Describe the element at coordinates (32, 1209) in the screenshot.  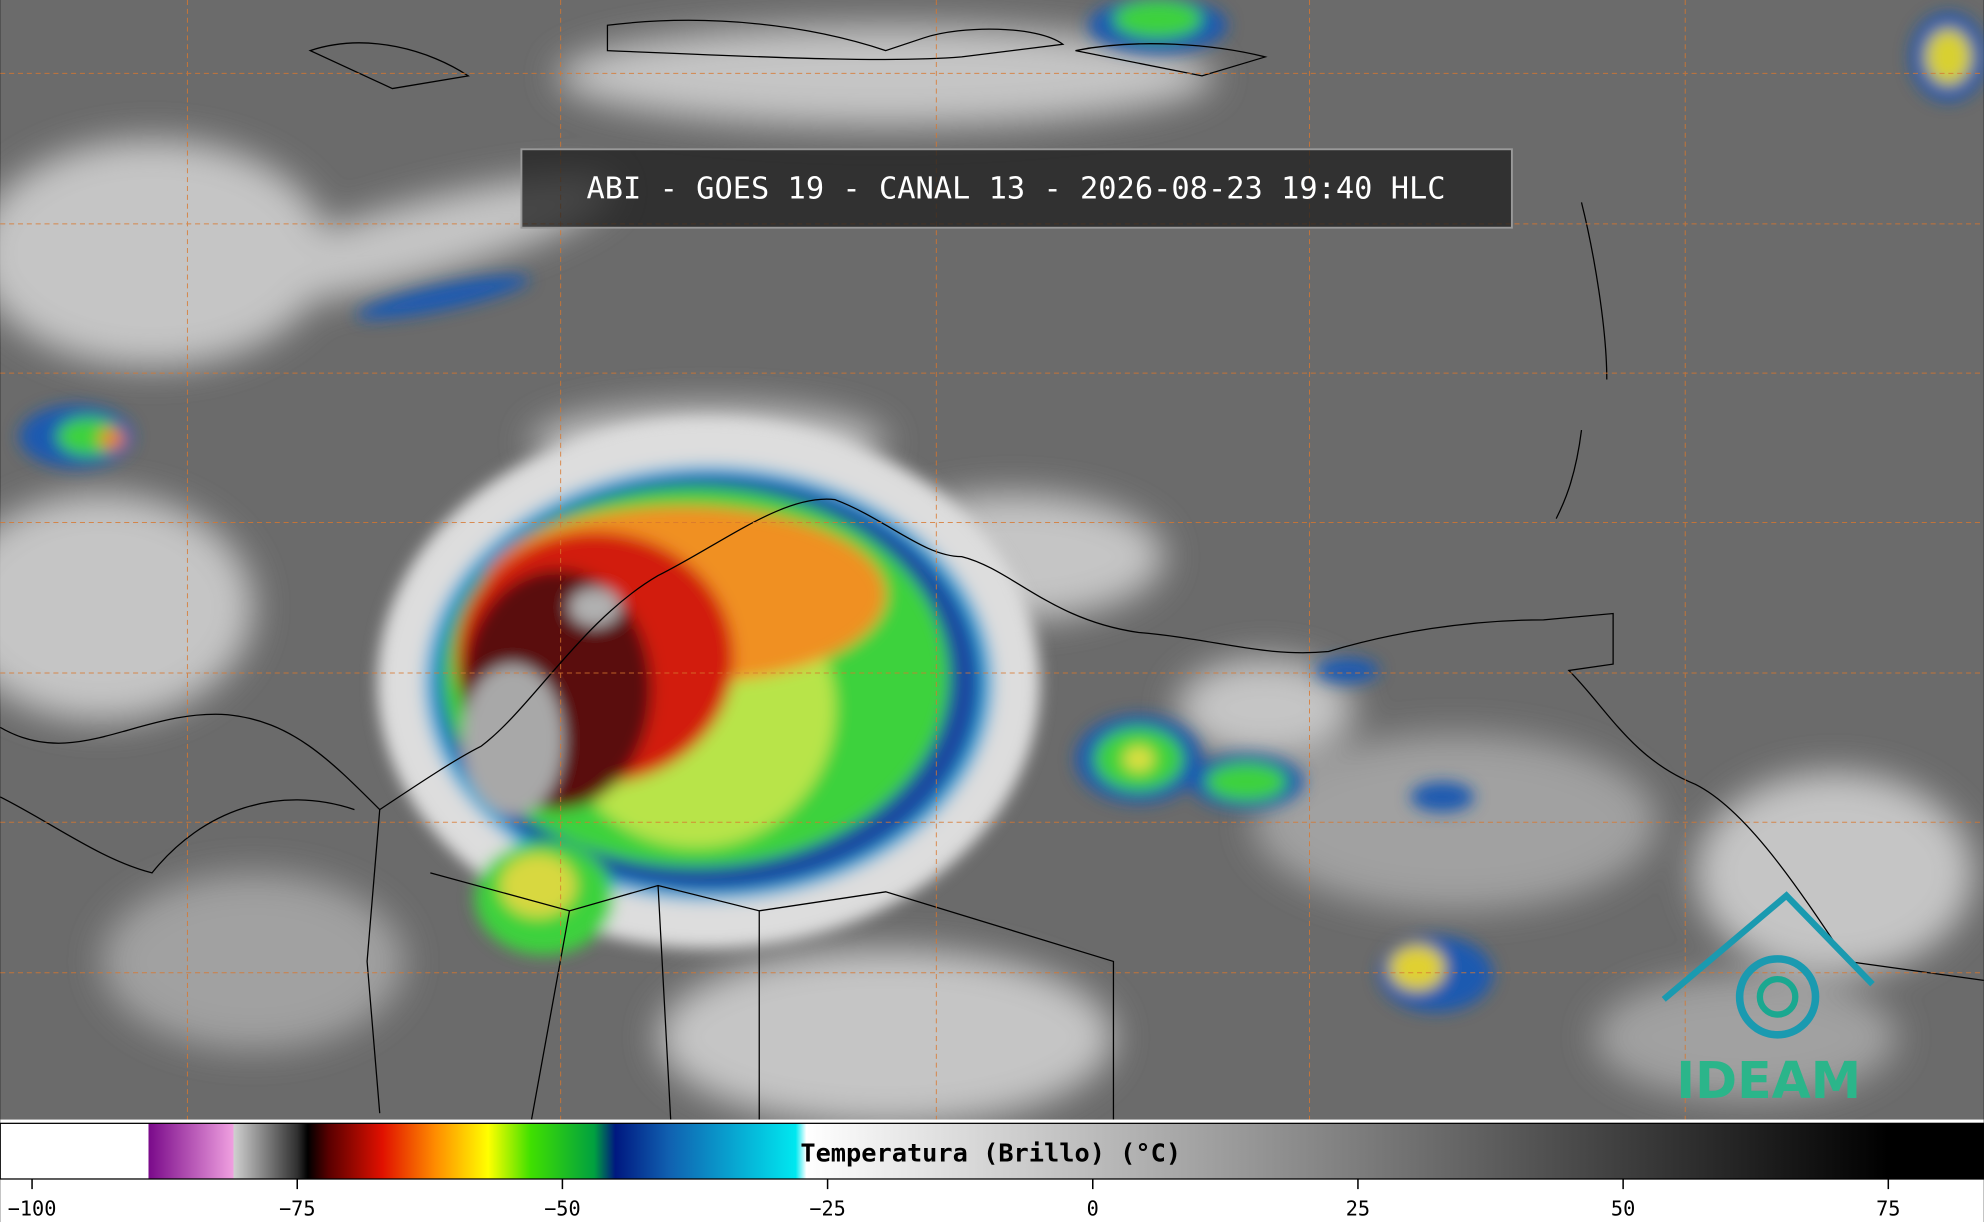
I see `colorbar-tick-label: −100` at that location.